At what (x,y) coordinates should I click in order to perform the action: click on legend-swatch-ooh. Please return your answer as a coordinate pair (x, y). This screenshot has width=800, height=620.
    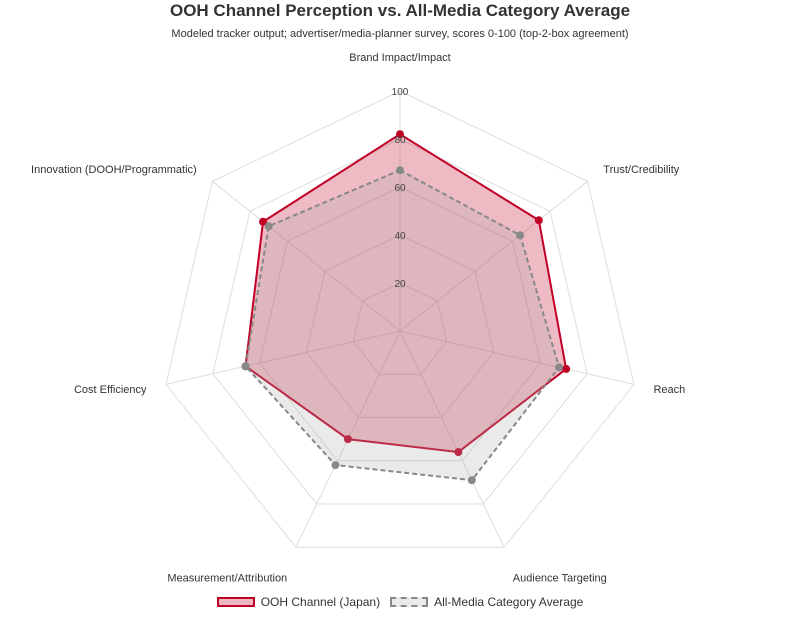
    Looking at the image, I should click on (235, 602).